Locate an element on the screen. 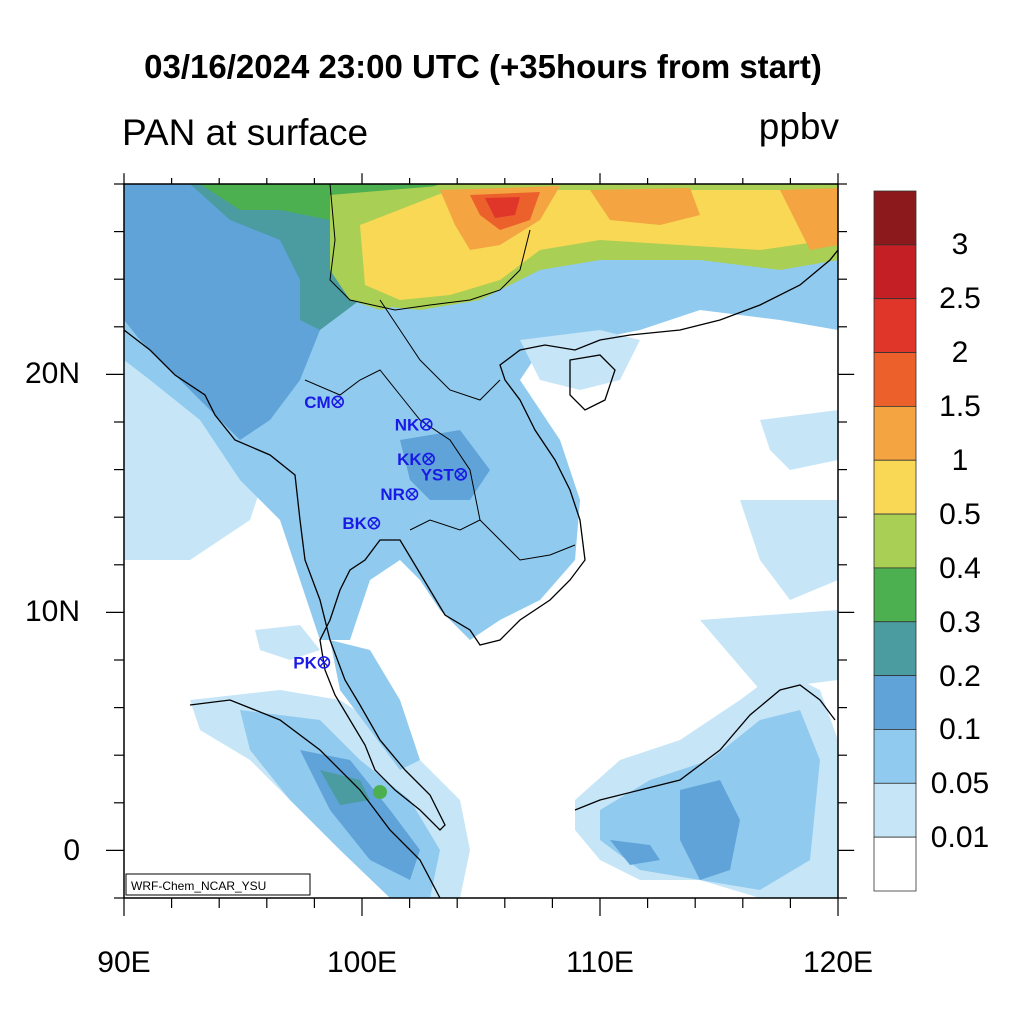 Image resolution: width=1024 pixels, height=1024 pixels. station-nk: NK is located at coordinates (414, 424).